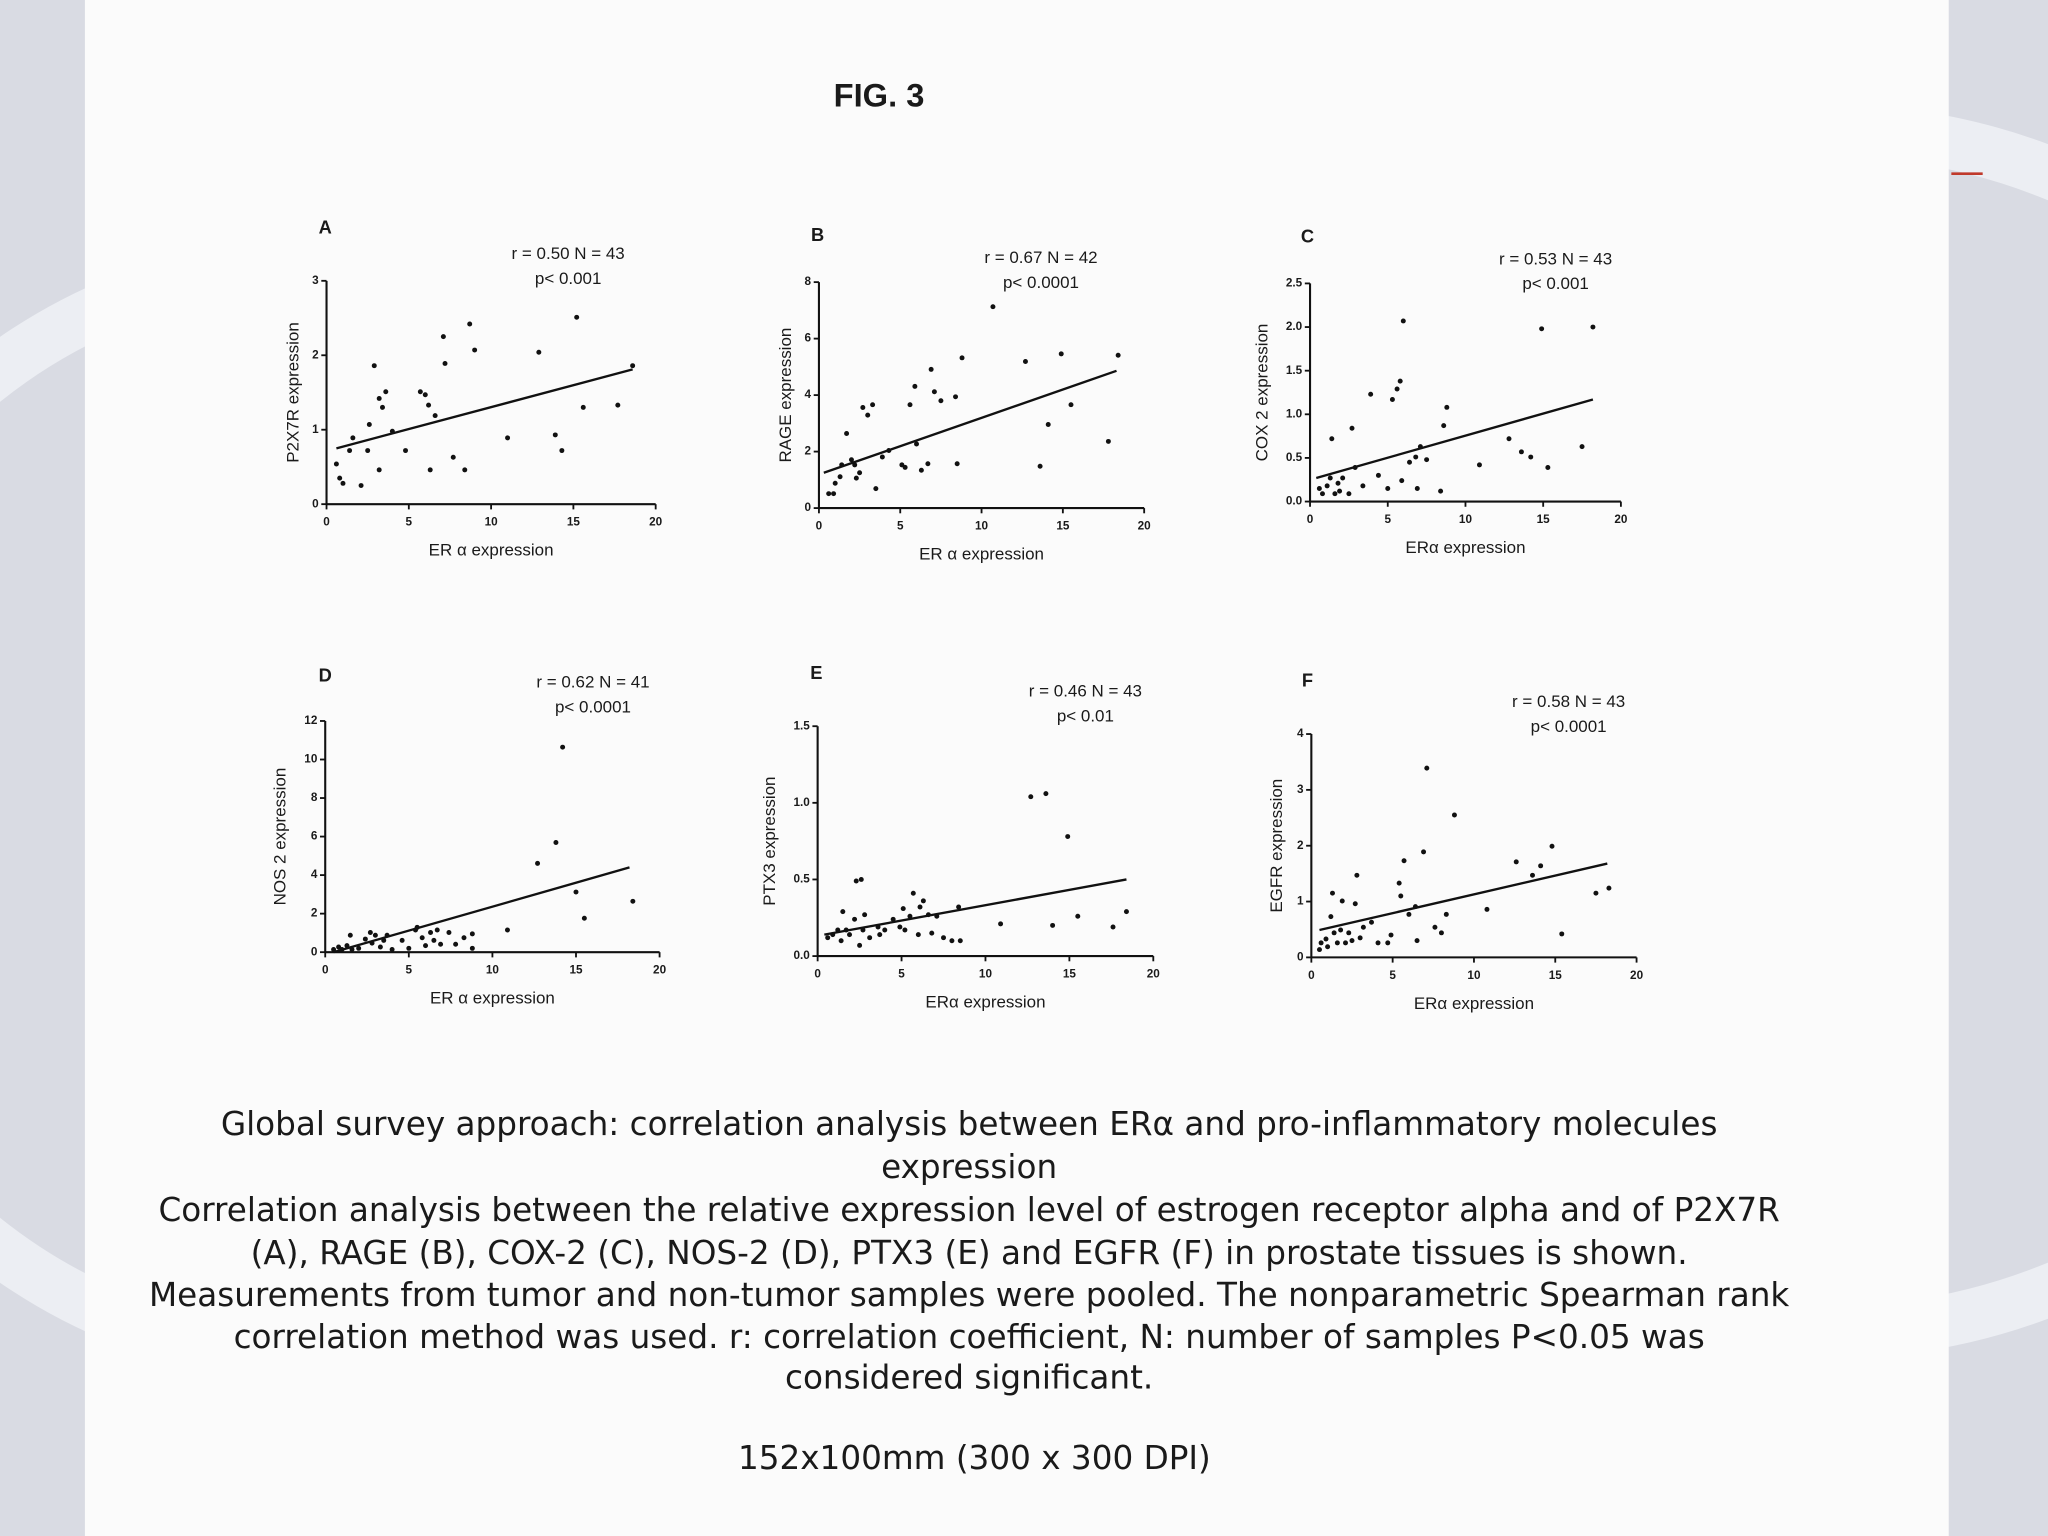 The height and width of the screenshot is (1536, 2048). I want to click on x-axis-label: ER α expression, so click(981, 554).